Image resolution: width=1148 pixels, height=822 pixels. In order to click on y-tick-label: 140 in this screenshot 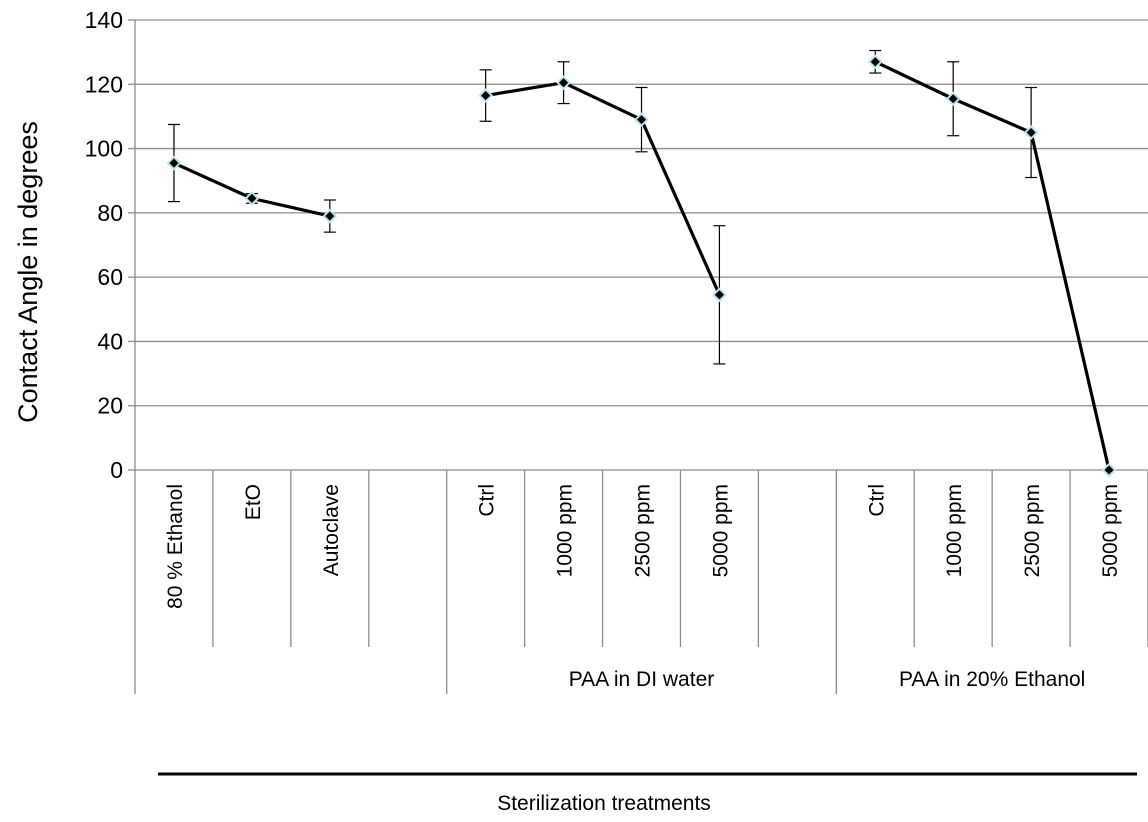, I will do `click(104, 20)`.